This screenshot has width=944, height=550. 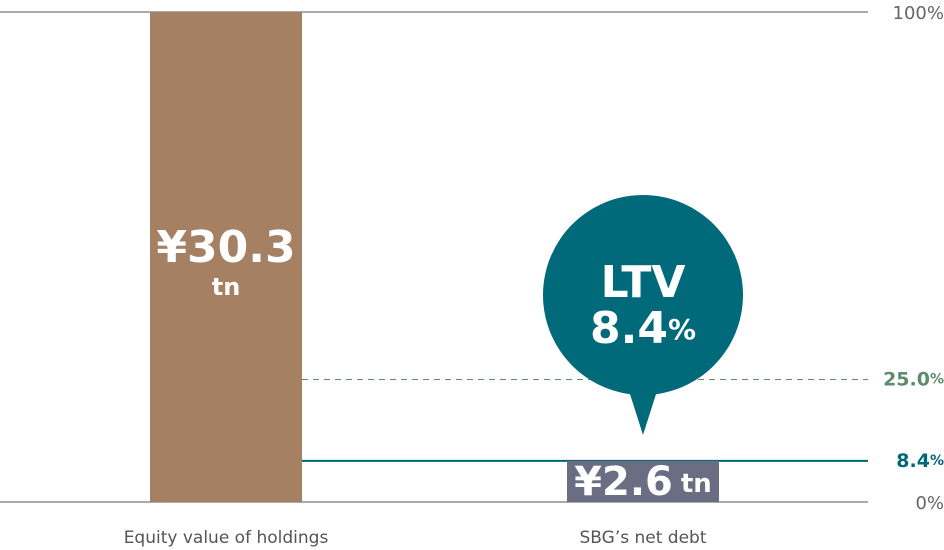 I want to click on bar-label: ¥2.6 tn, so click(x=643, y=482).